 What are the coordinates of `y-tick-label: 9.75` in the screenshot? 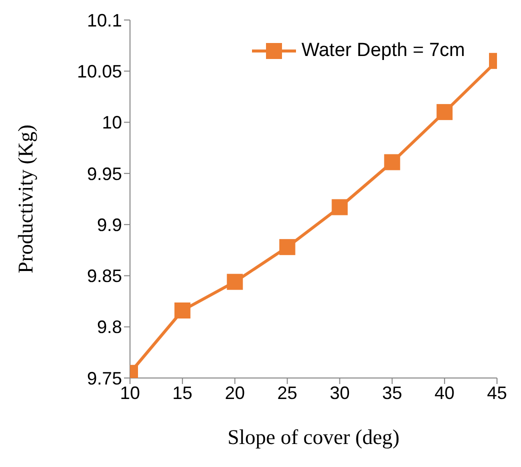 It's located at (104, 378).